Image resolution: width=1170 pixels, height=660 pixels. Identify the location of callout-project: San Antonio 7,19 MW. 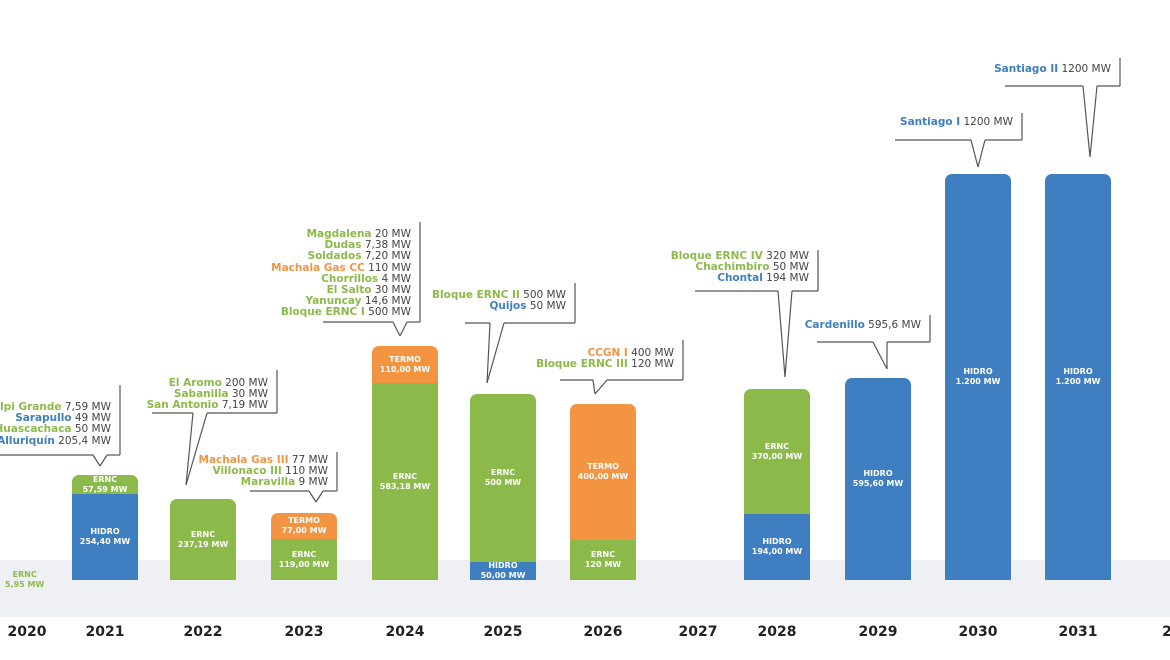
(207, 405).